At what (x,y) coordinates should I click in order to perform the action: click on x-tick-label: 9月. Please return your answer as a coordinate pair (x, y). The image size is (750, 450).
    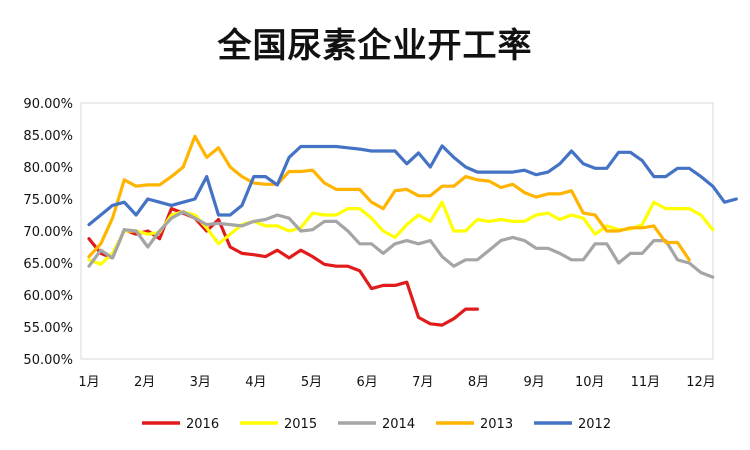
    Looking at the image, I should click on (533, 382).